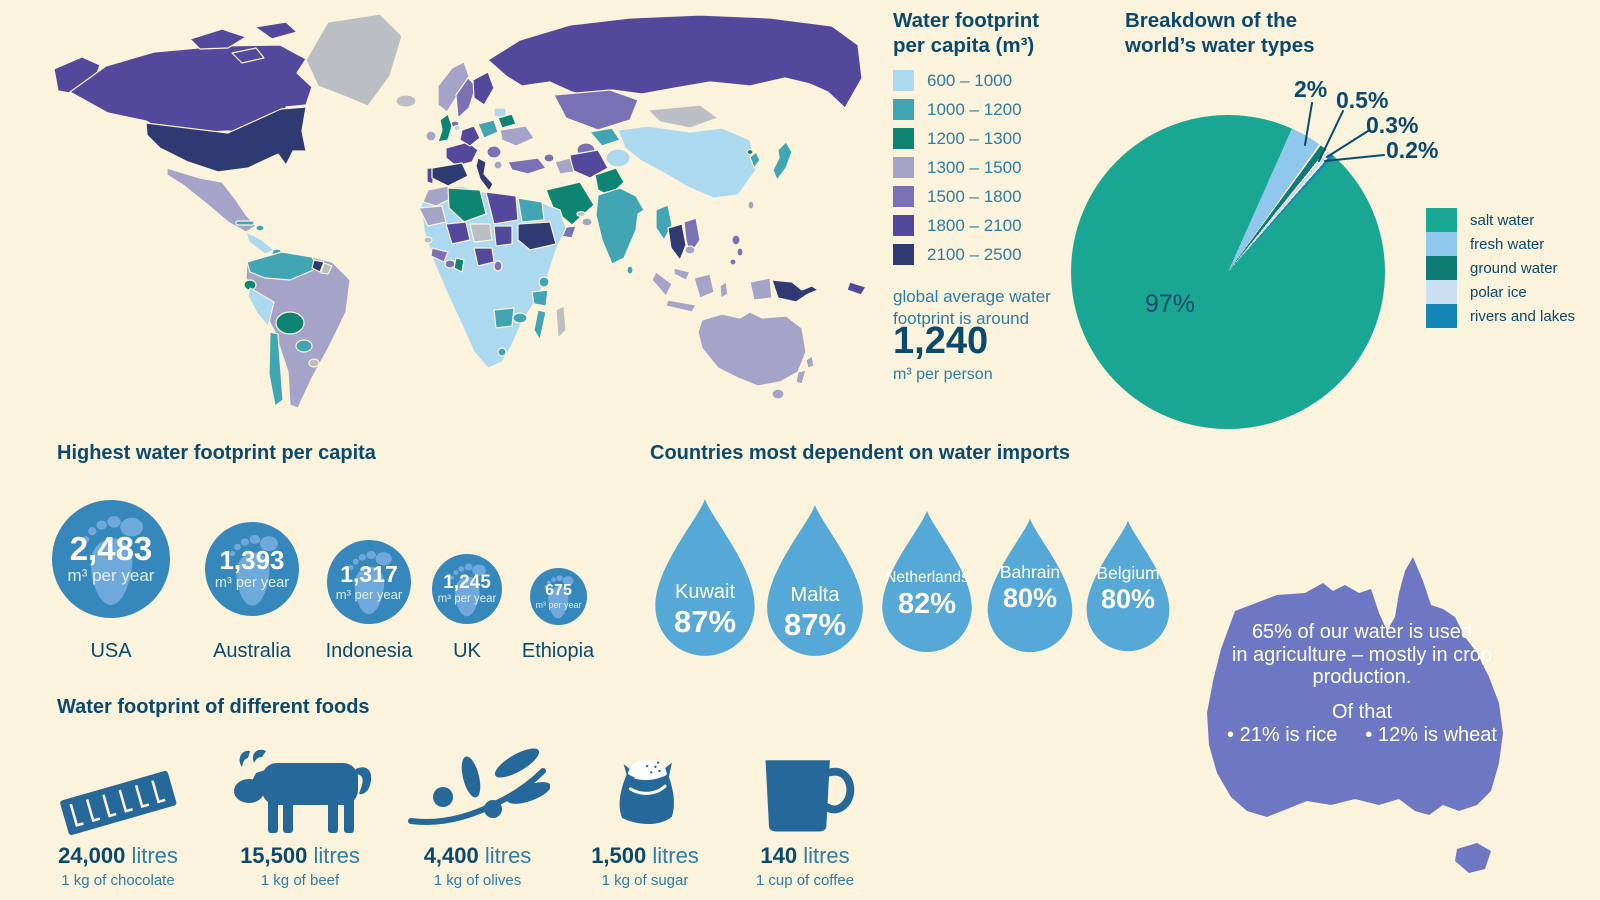  Describe the element at coordinates (943, 374) in the screenshot. I see `global-average-unit: m³ per person` at that location.